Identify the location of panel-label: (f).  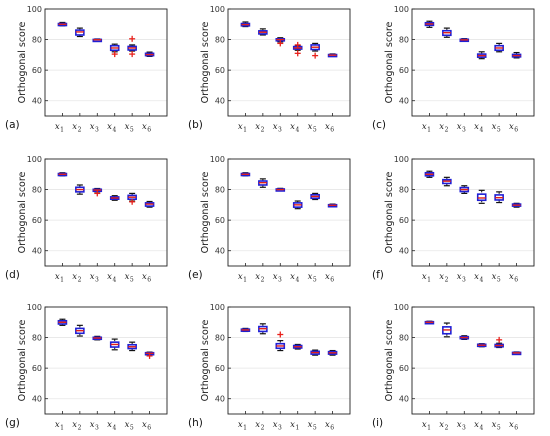
(378, 275).